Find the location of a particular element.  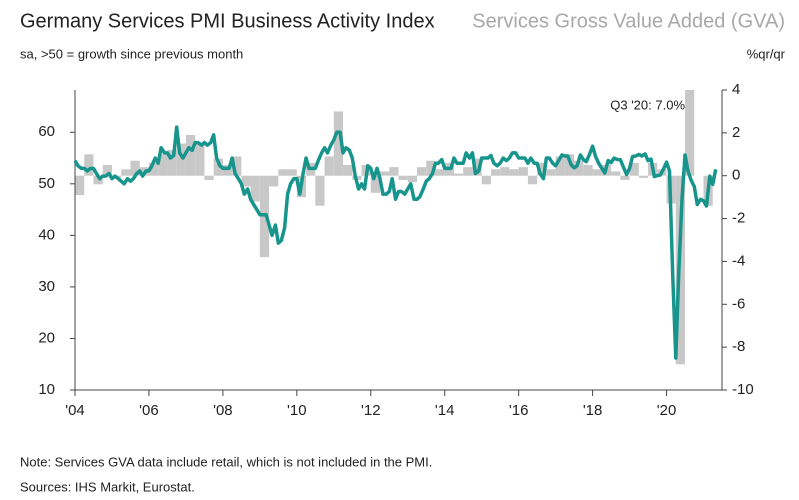

x-tick-label: '10 is located at coordinates (297, 410).